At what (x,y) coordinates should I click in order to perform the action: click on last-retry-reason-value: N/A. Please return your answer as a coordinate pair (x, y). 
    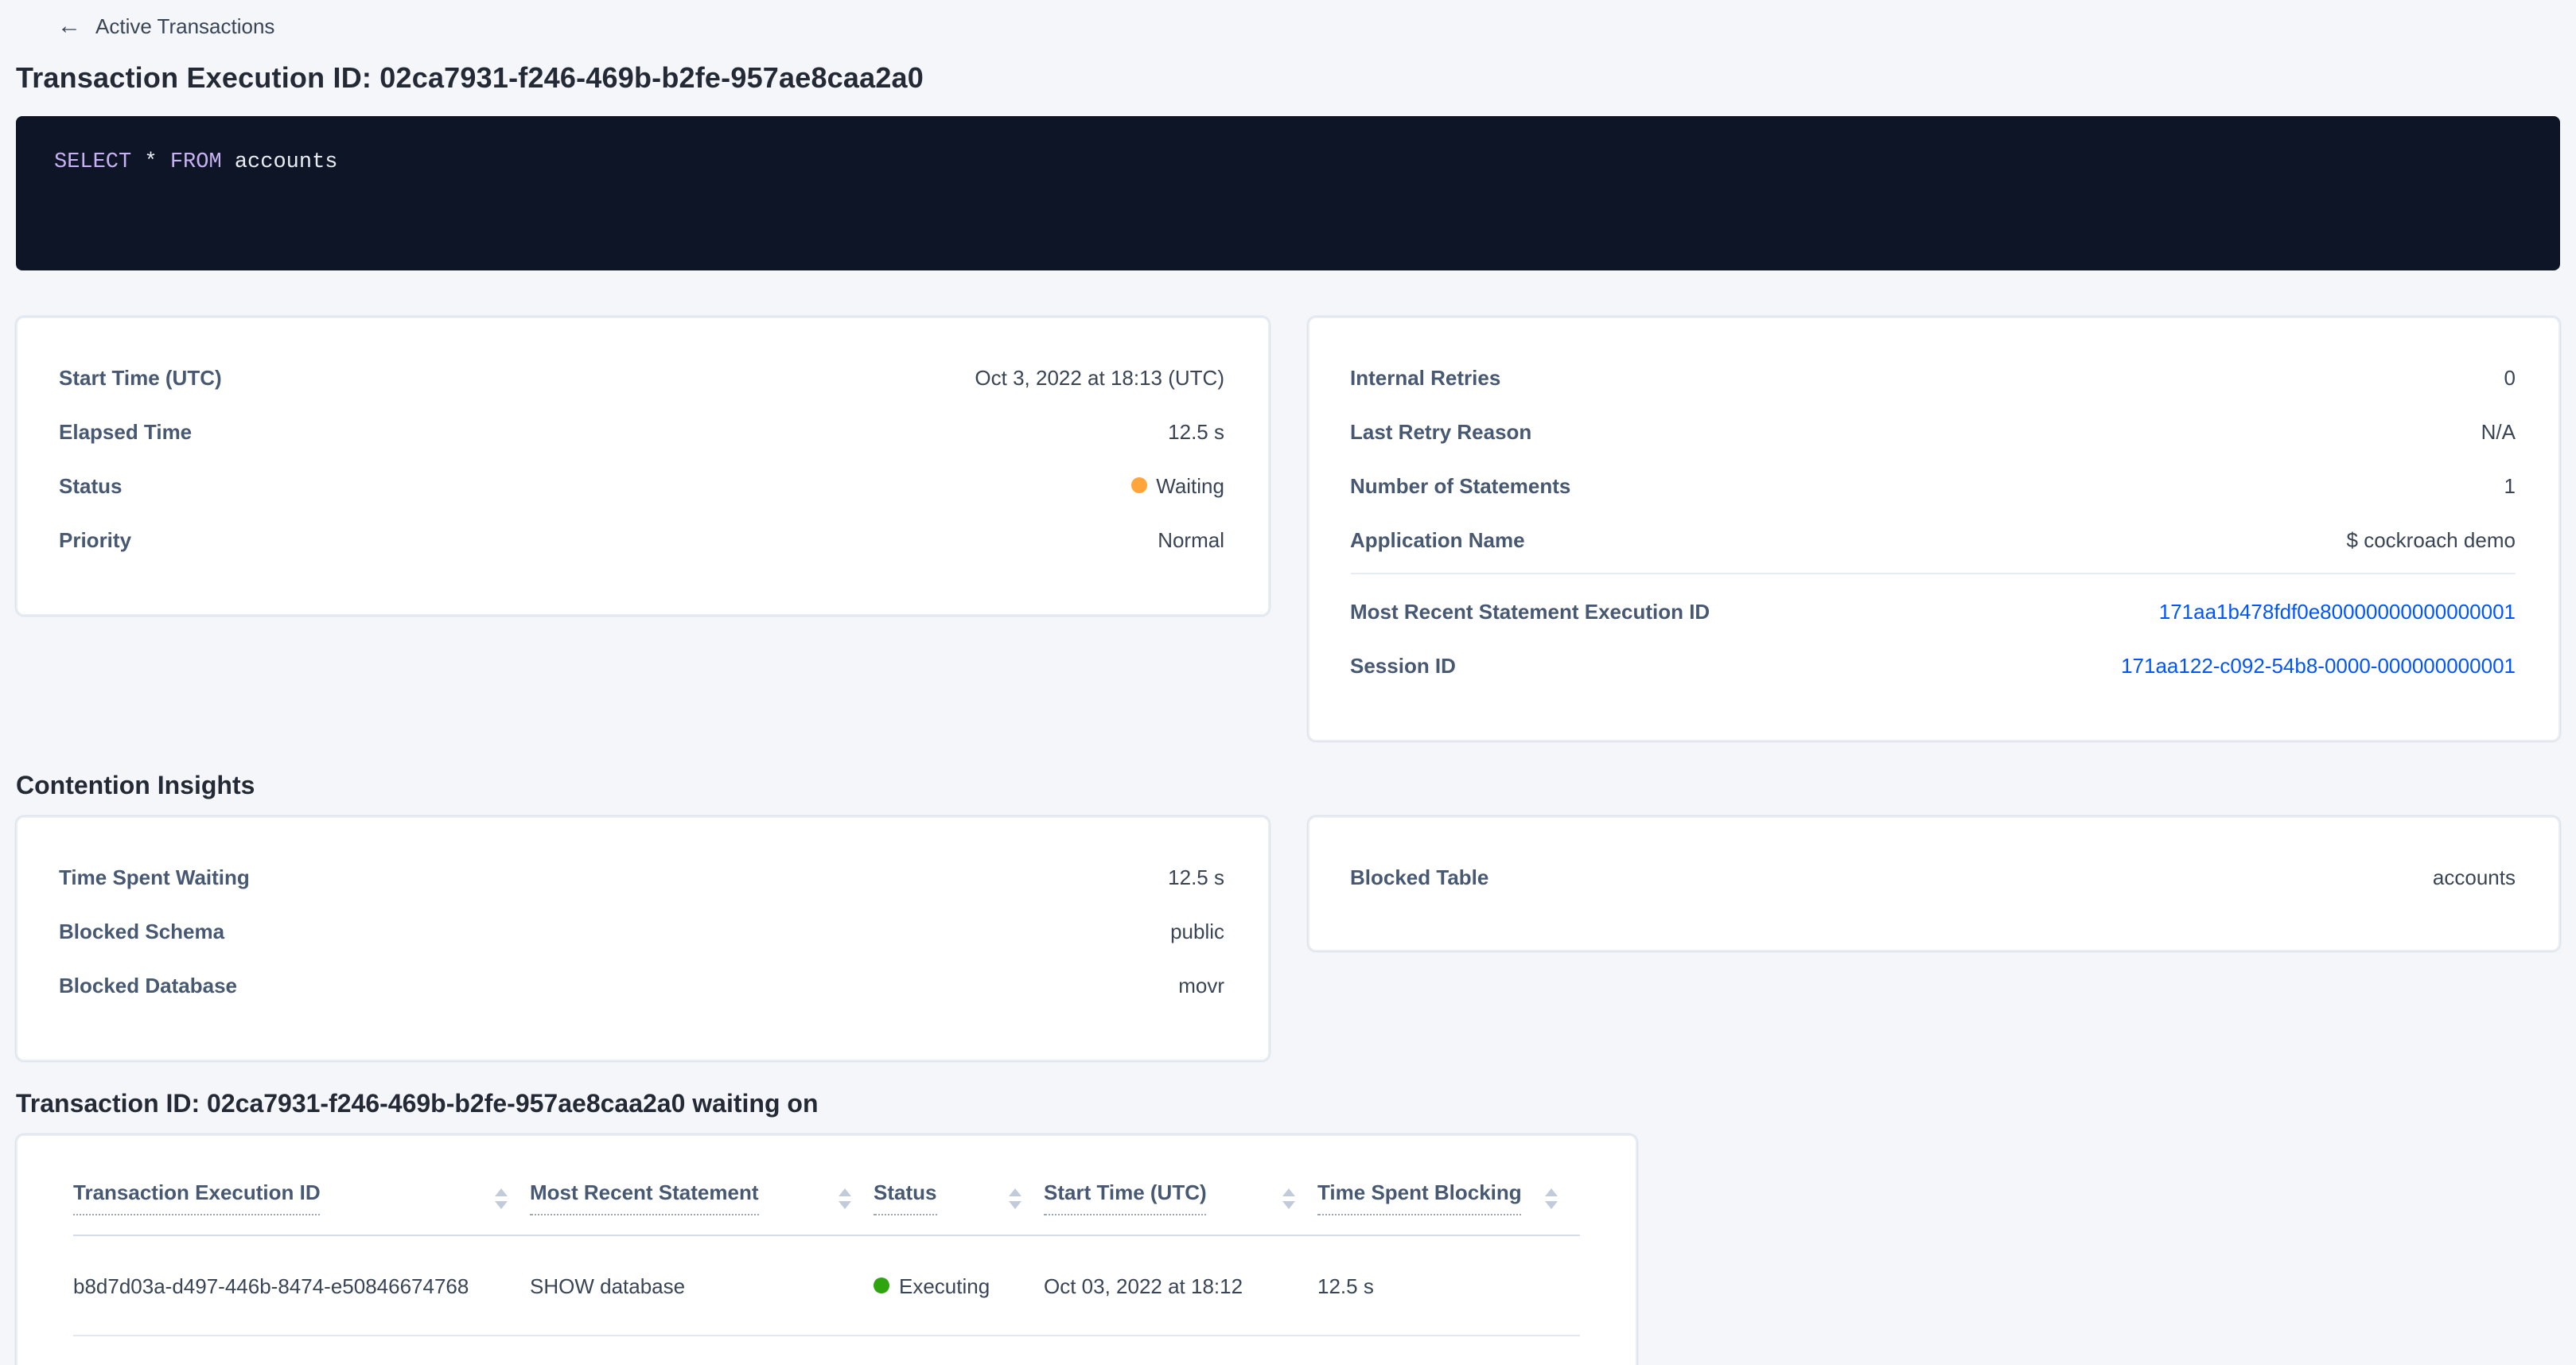
    Looking at the image, I should click on (2499, 431).